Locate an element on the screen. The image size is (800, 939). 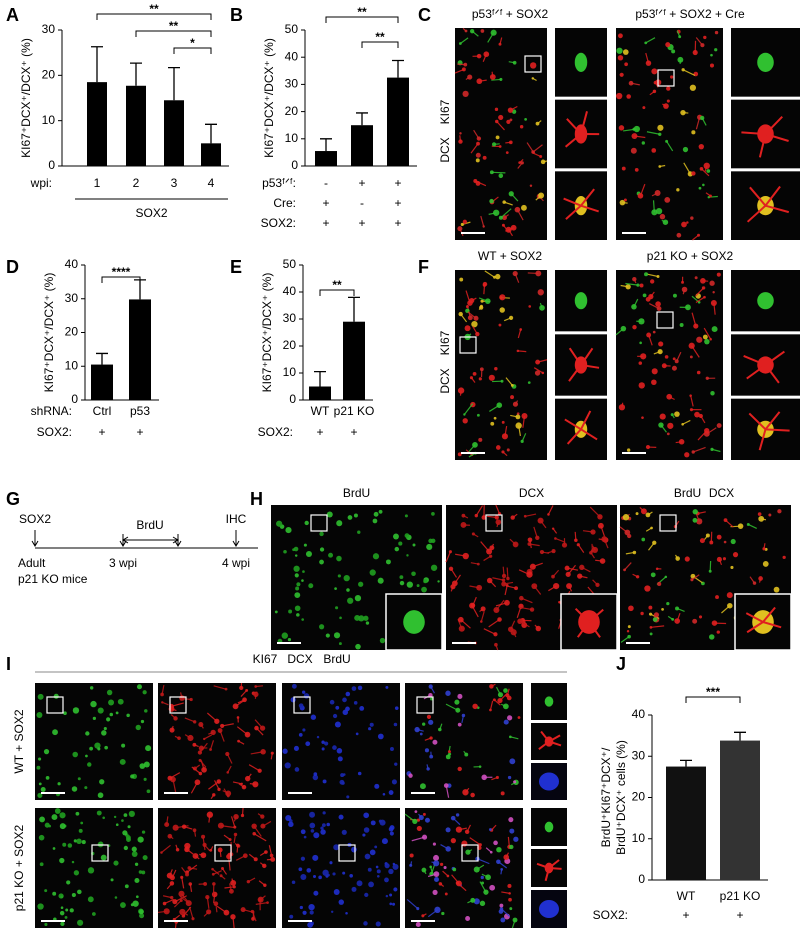
micrograph is located at coordinates (501, 134).